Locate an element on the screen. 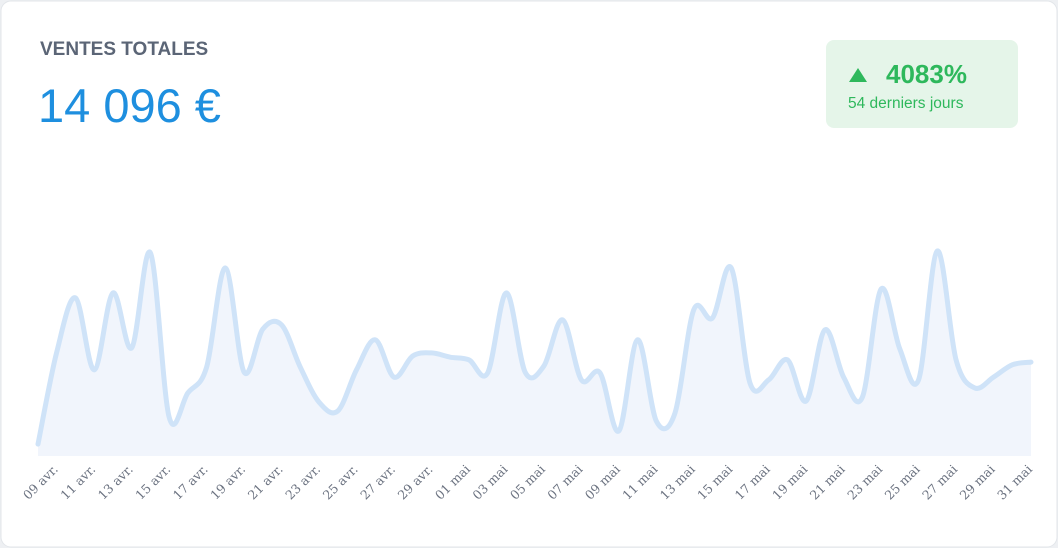 Image resolution: width=1058 pixels, height=548 pixels. total-value: 14 096 € is located at coordinates (129, 105).